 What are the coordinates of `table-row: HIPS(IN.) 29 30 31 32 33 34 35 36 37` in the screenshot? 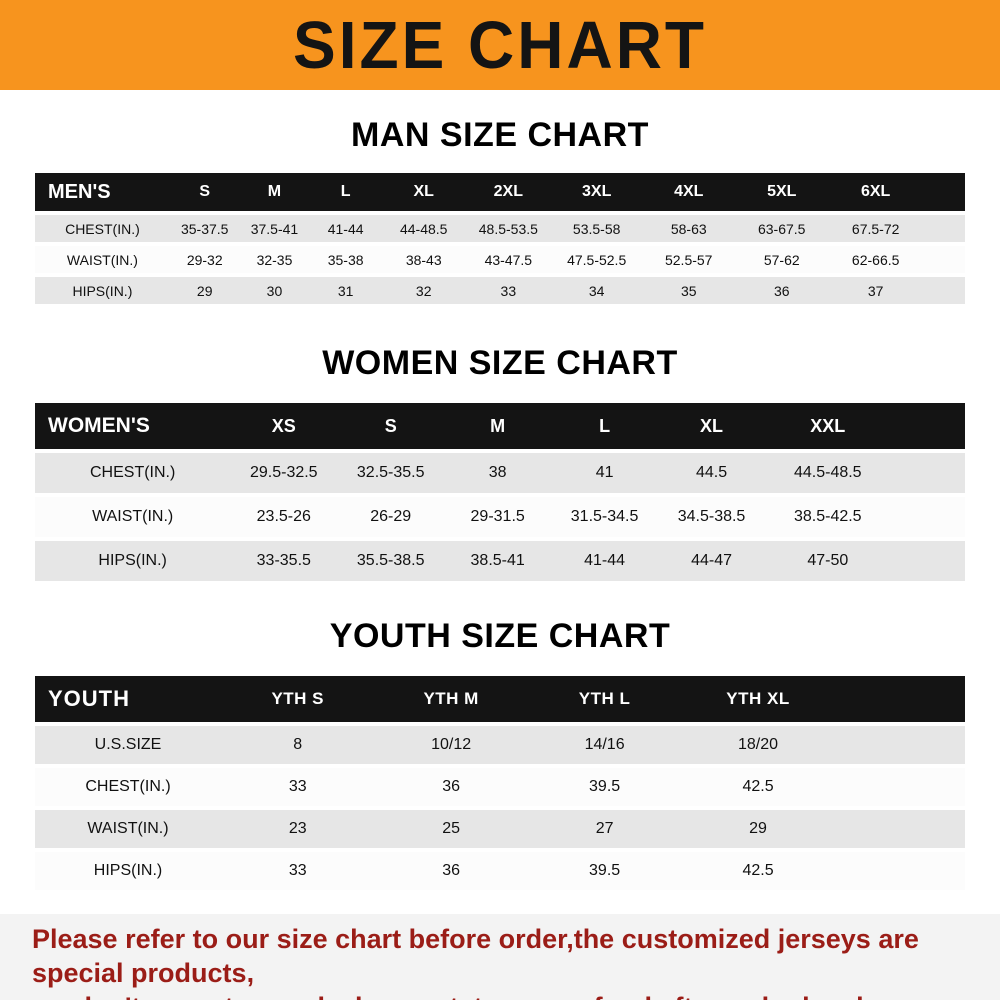 It's located at (500, 290).